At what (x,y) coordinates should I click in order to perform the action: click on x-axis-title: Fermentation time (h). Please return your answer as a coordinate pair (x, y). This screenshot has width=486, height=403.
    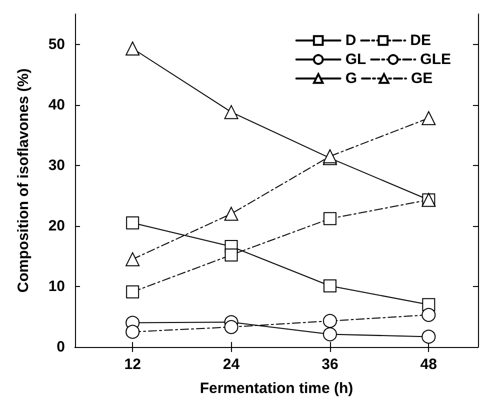
    Looking at the image, I should click on (277, 388).